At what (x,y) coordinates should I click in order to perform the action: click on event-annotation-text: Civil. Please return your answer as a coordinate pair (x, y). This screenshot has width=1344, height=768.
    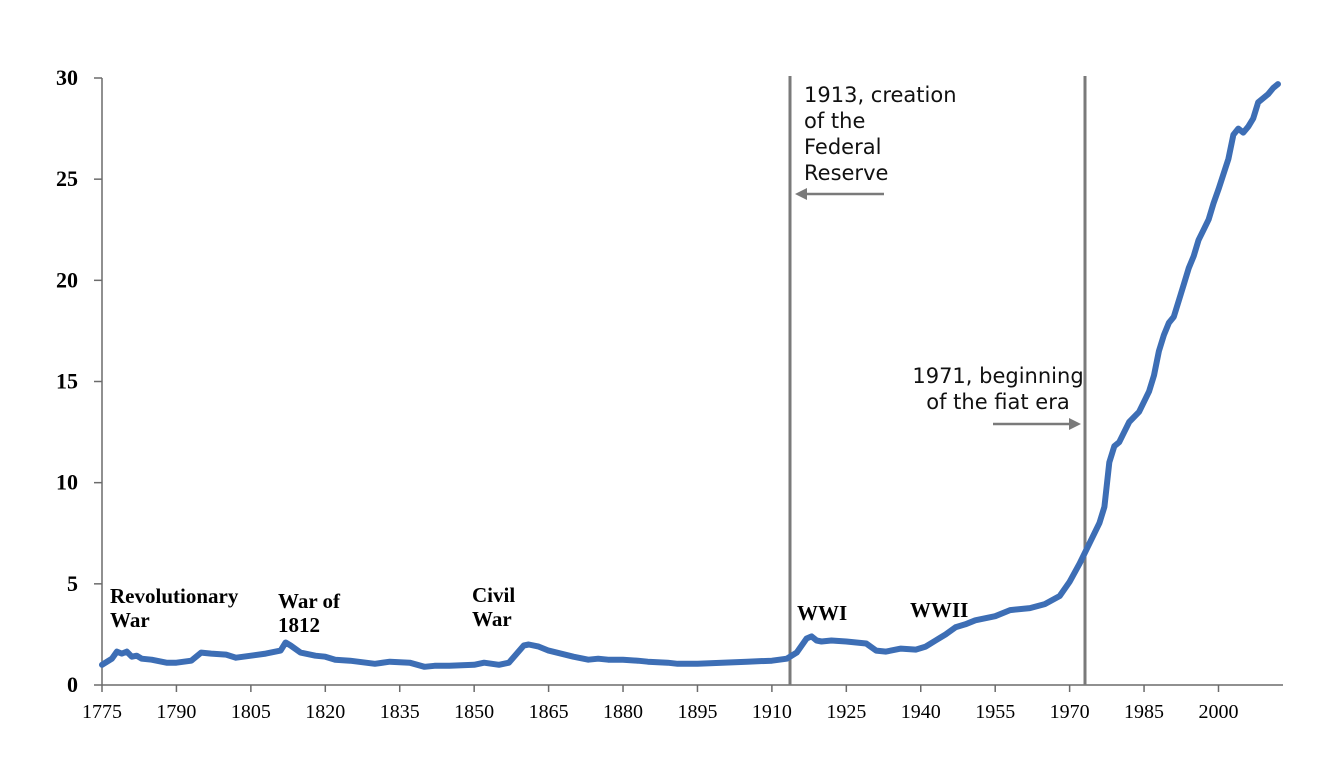
    Looking at the image, I should click on (493, 595).